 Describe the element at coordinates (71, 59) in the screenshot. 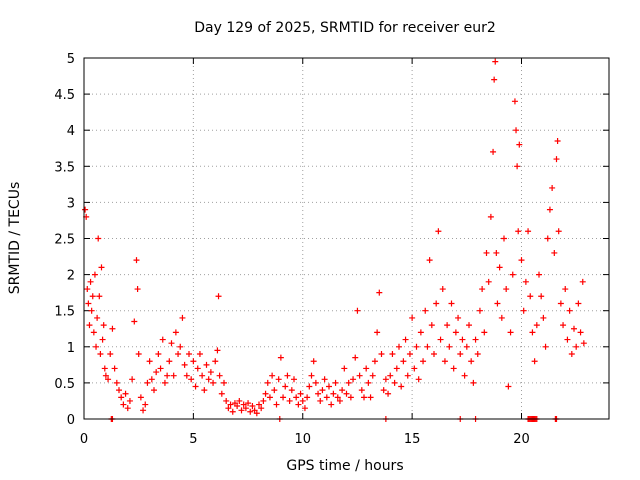

I see `y-tick-label: 5` at that location.